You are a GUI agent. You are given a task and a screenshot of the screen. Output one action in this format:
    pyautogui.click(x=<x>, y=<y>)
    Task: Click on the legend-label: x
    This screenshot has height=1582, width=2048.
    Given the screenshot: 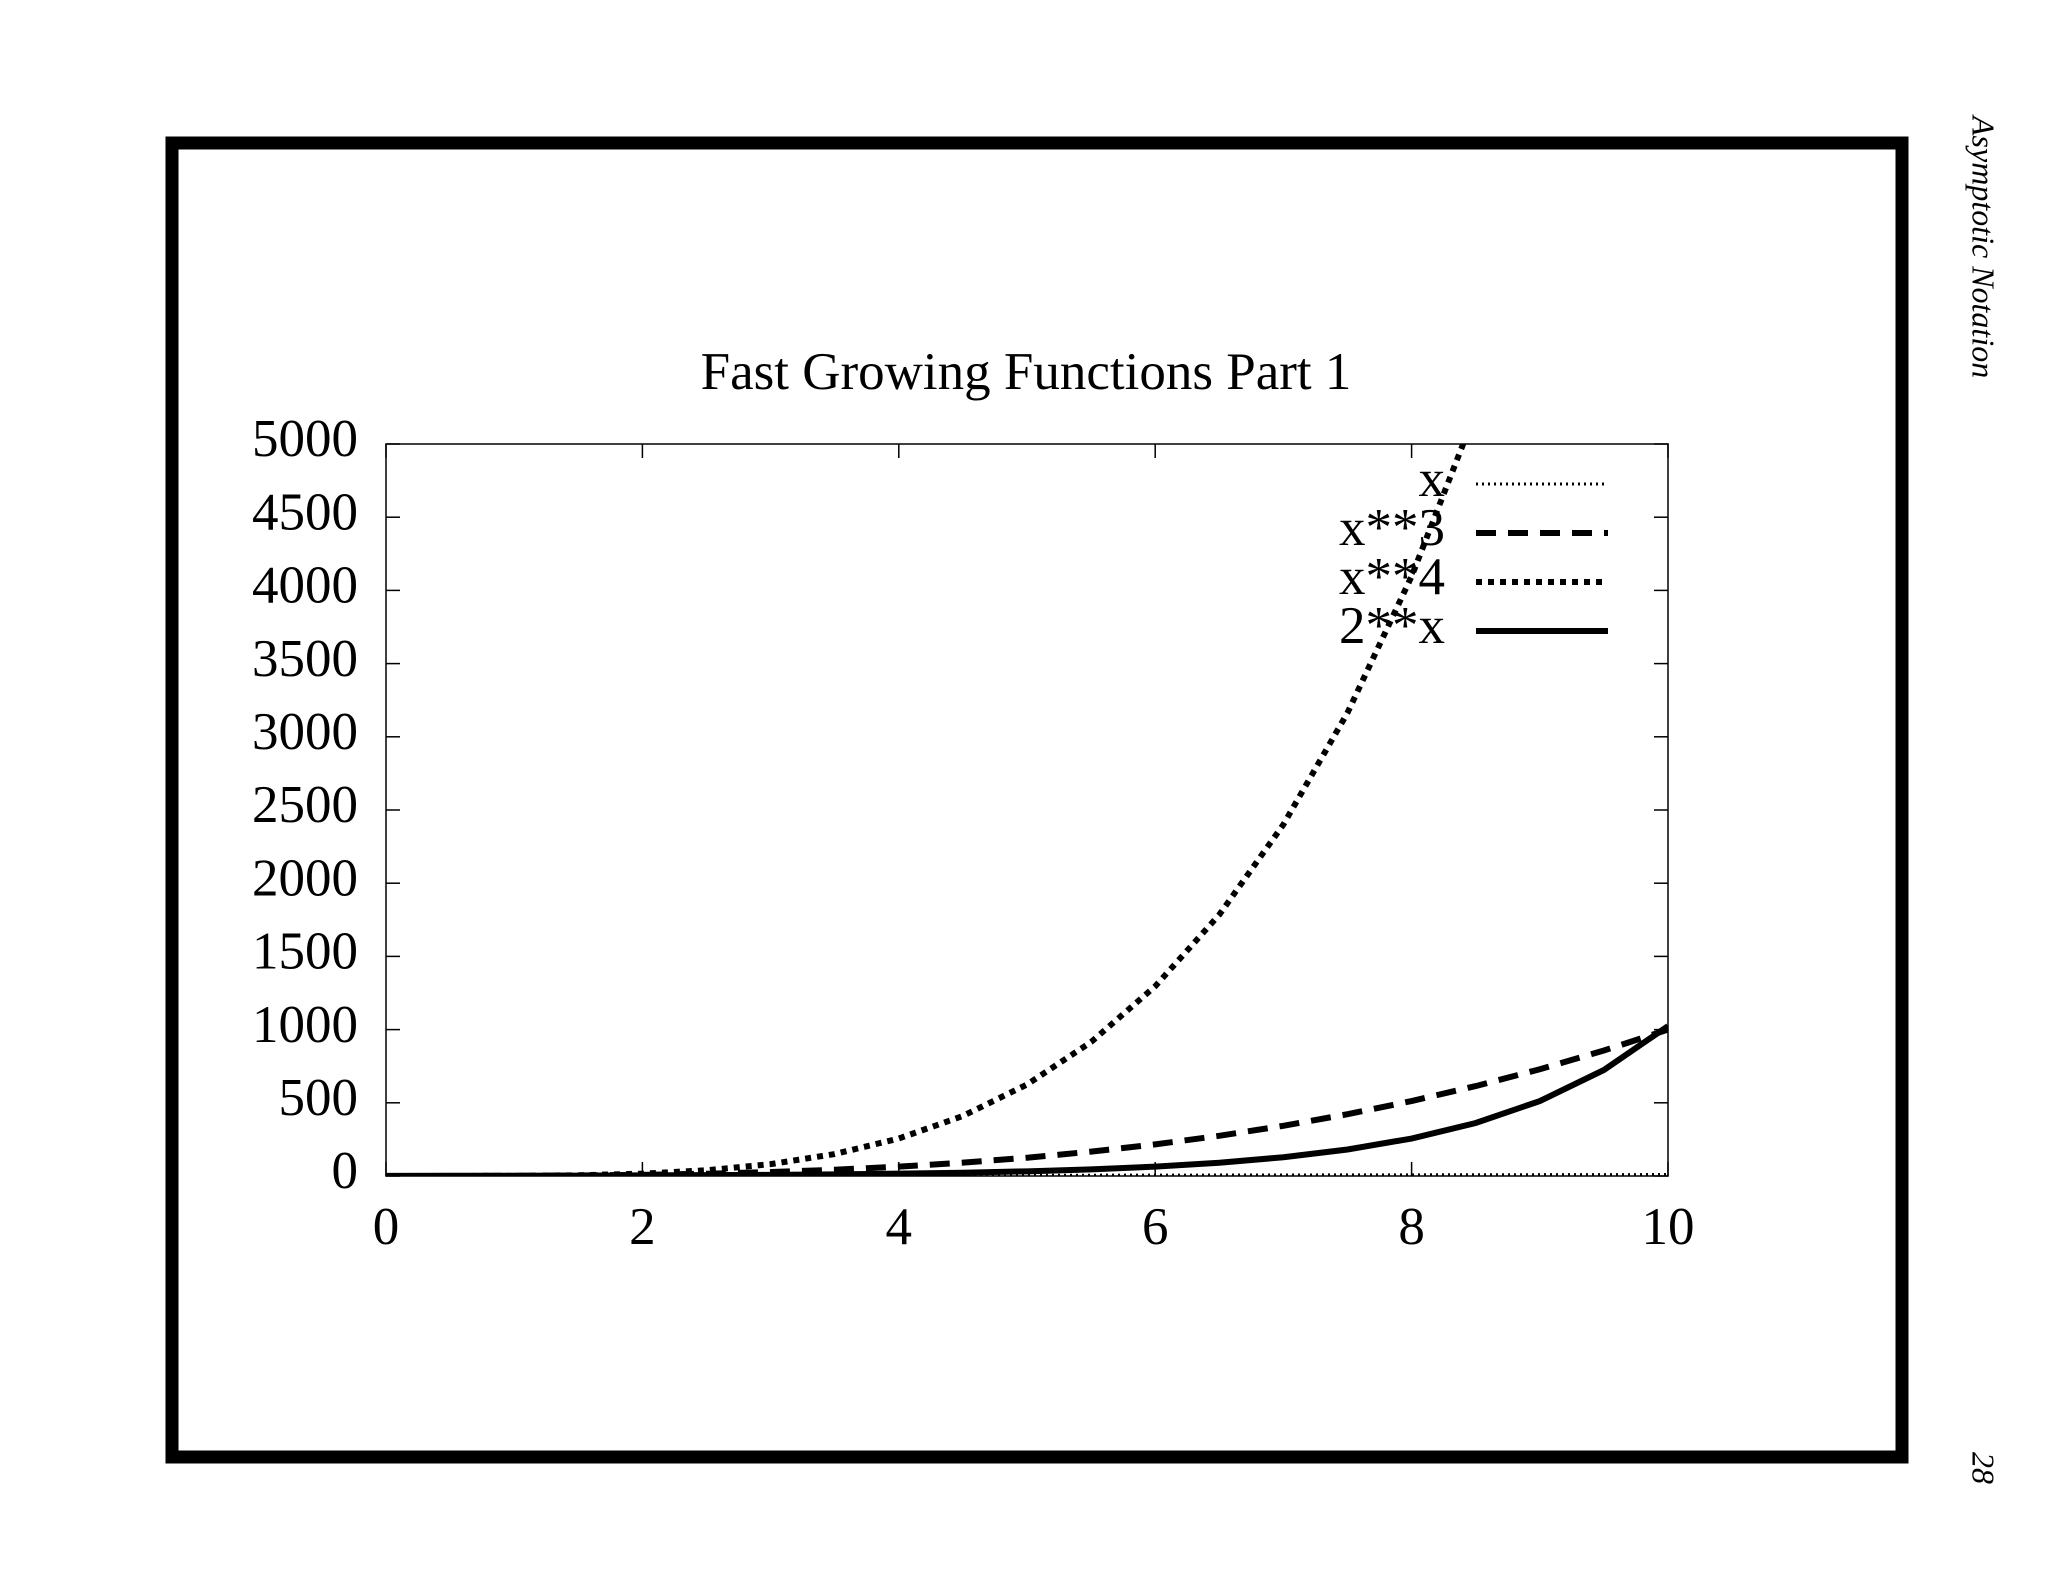 What is the action you would take?
    pyautogui.click(x=1432, y=479)
    